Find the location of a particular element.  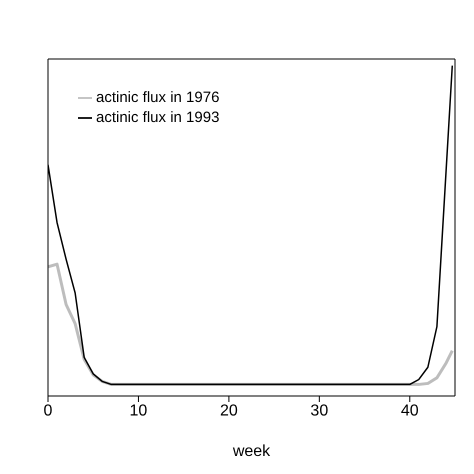

x-axis-title: week is located at coordinates (252, 451).